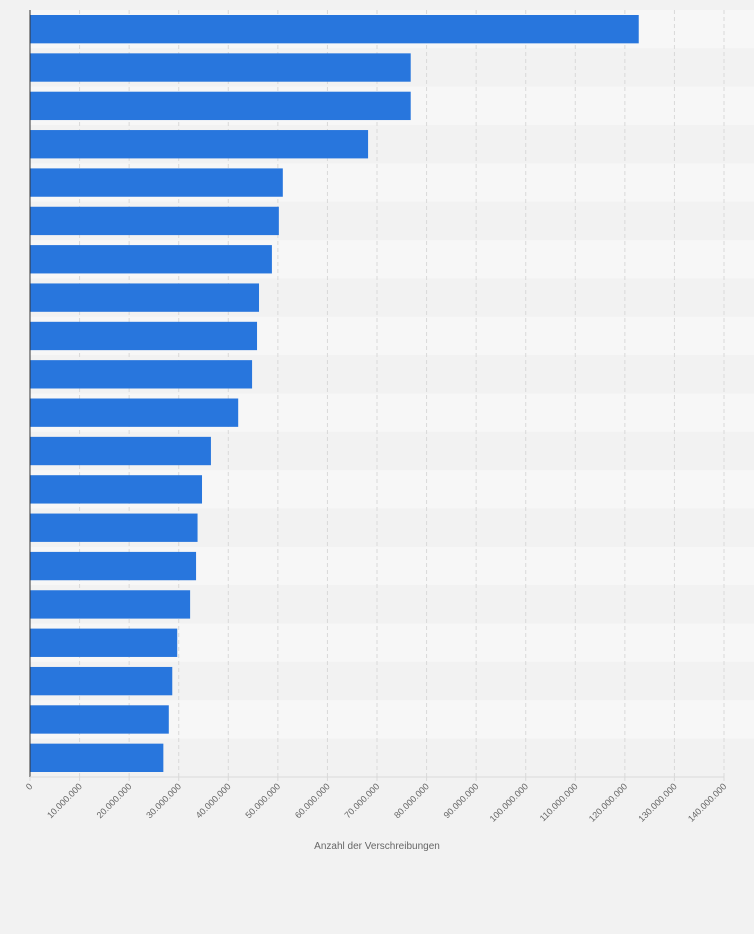  I want to click on x-tick-label: 0, so click(29, 786).